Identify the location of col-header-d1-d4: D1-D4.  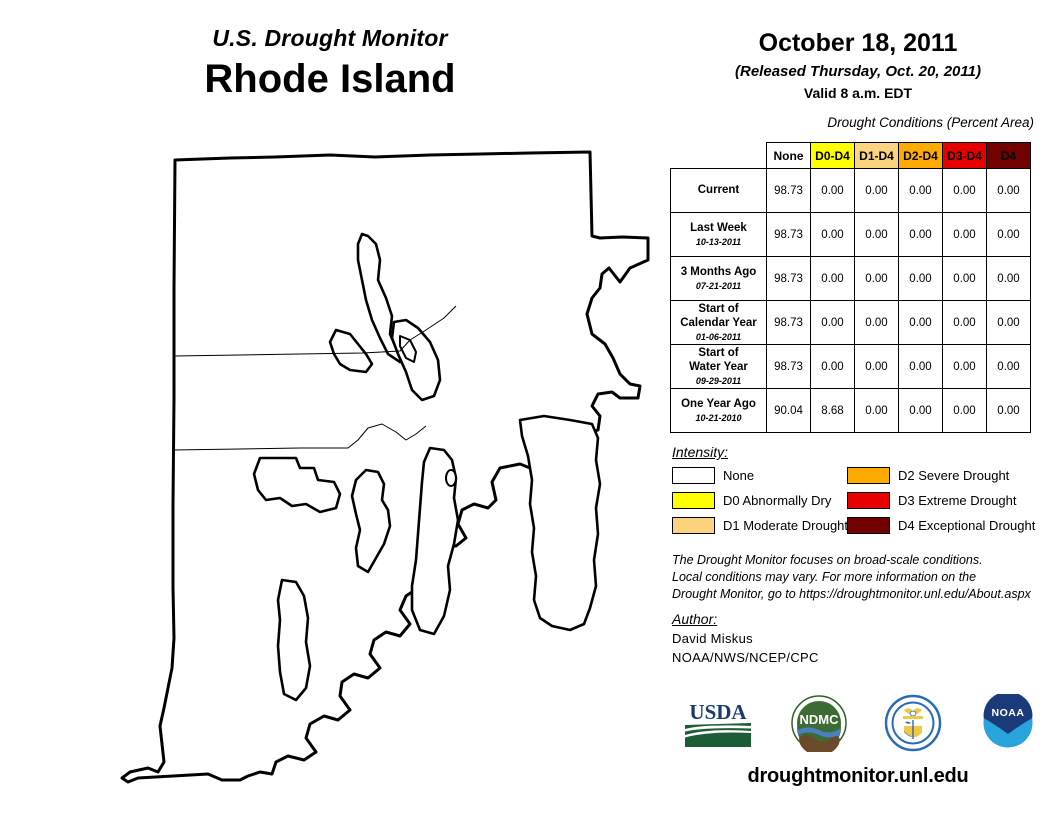
(876, 155).